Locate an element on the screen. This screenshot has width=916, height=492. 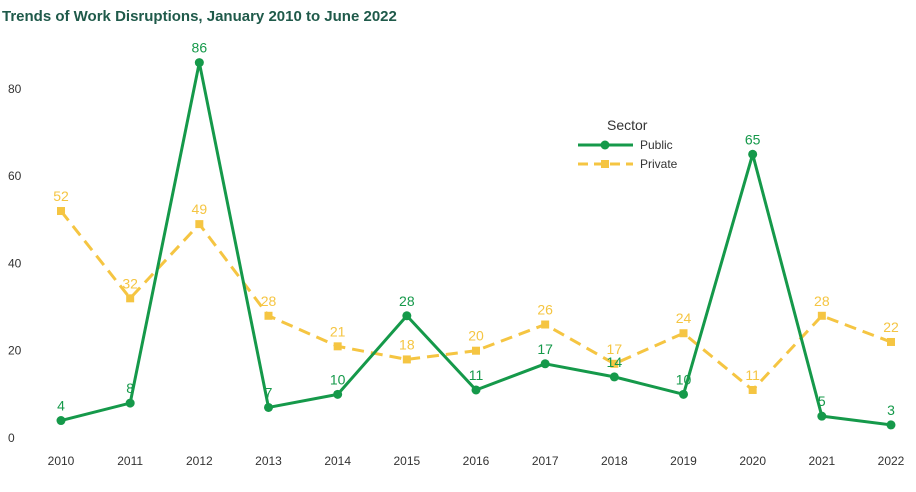
x-tick-label: 2010 is located at coordinates (61, 461).